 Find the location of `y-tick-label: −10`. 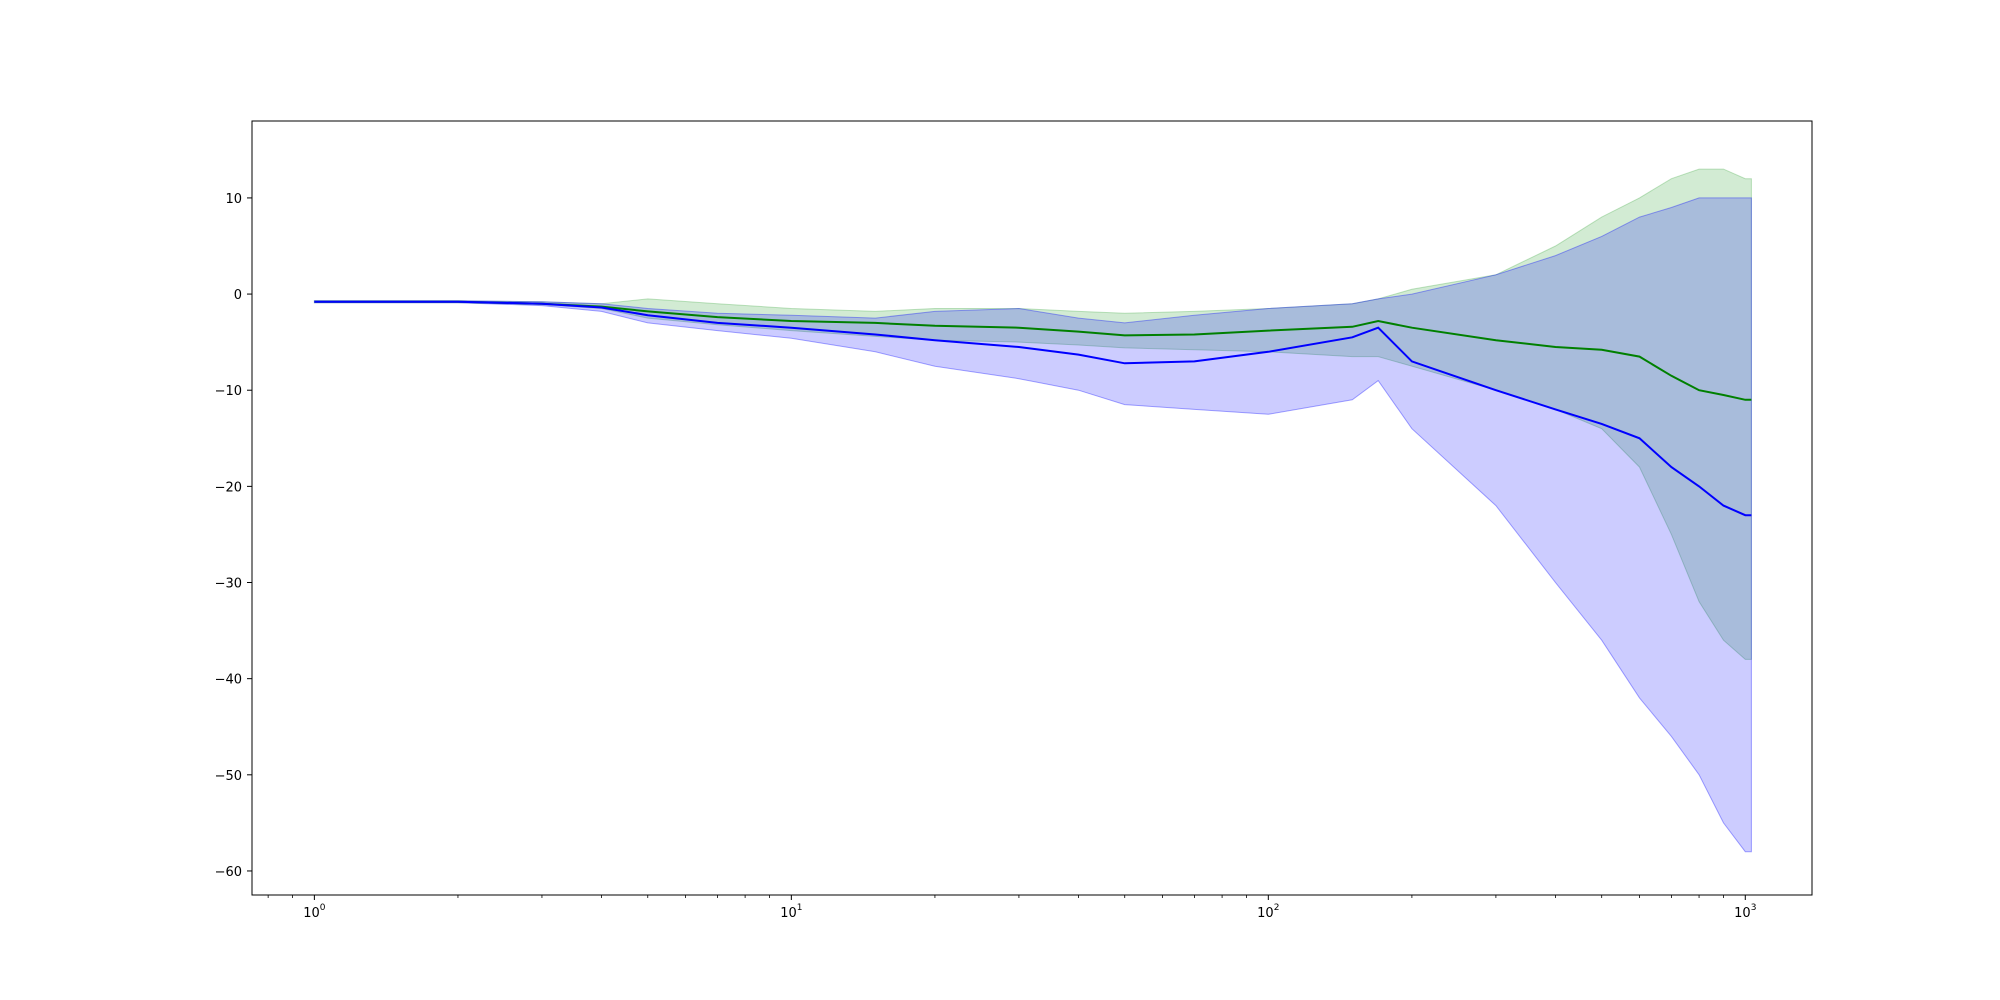

y-tick-label: −10 is located at coordinates (228, 391).